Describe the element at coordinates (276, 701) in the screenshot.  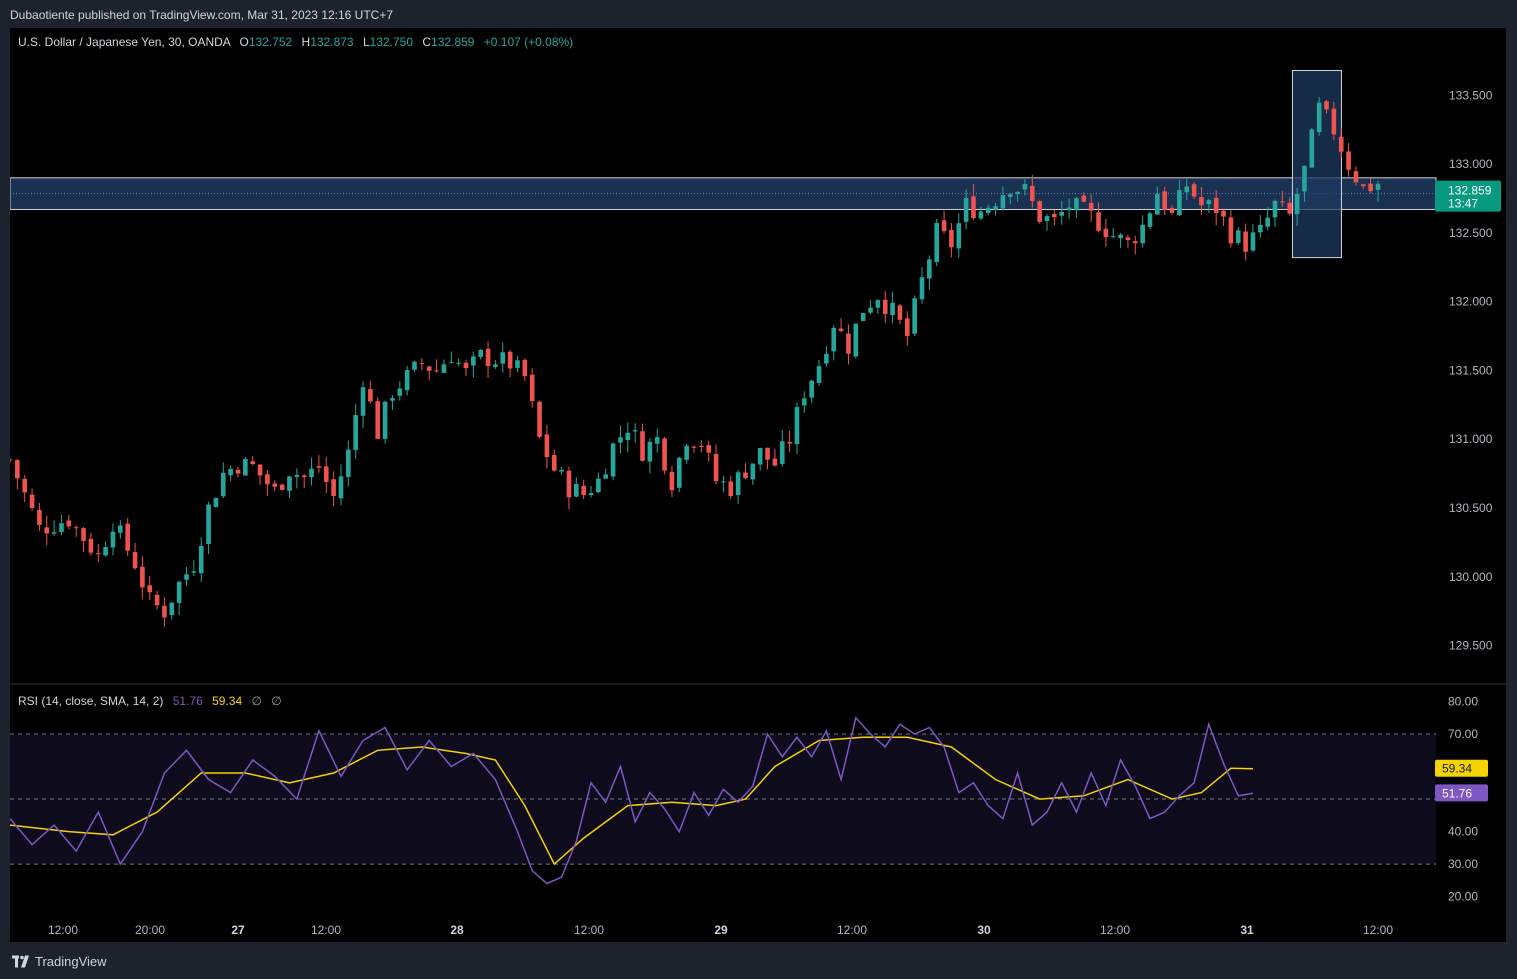
I see `rsi-na-2: ∅` at that location.